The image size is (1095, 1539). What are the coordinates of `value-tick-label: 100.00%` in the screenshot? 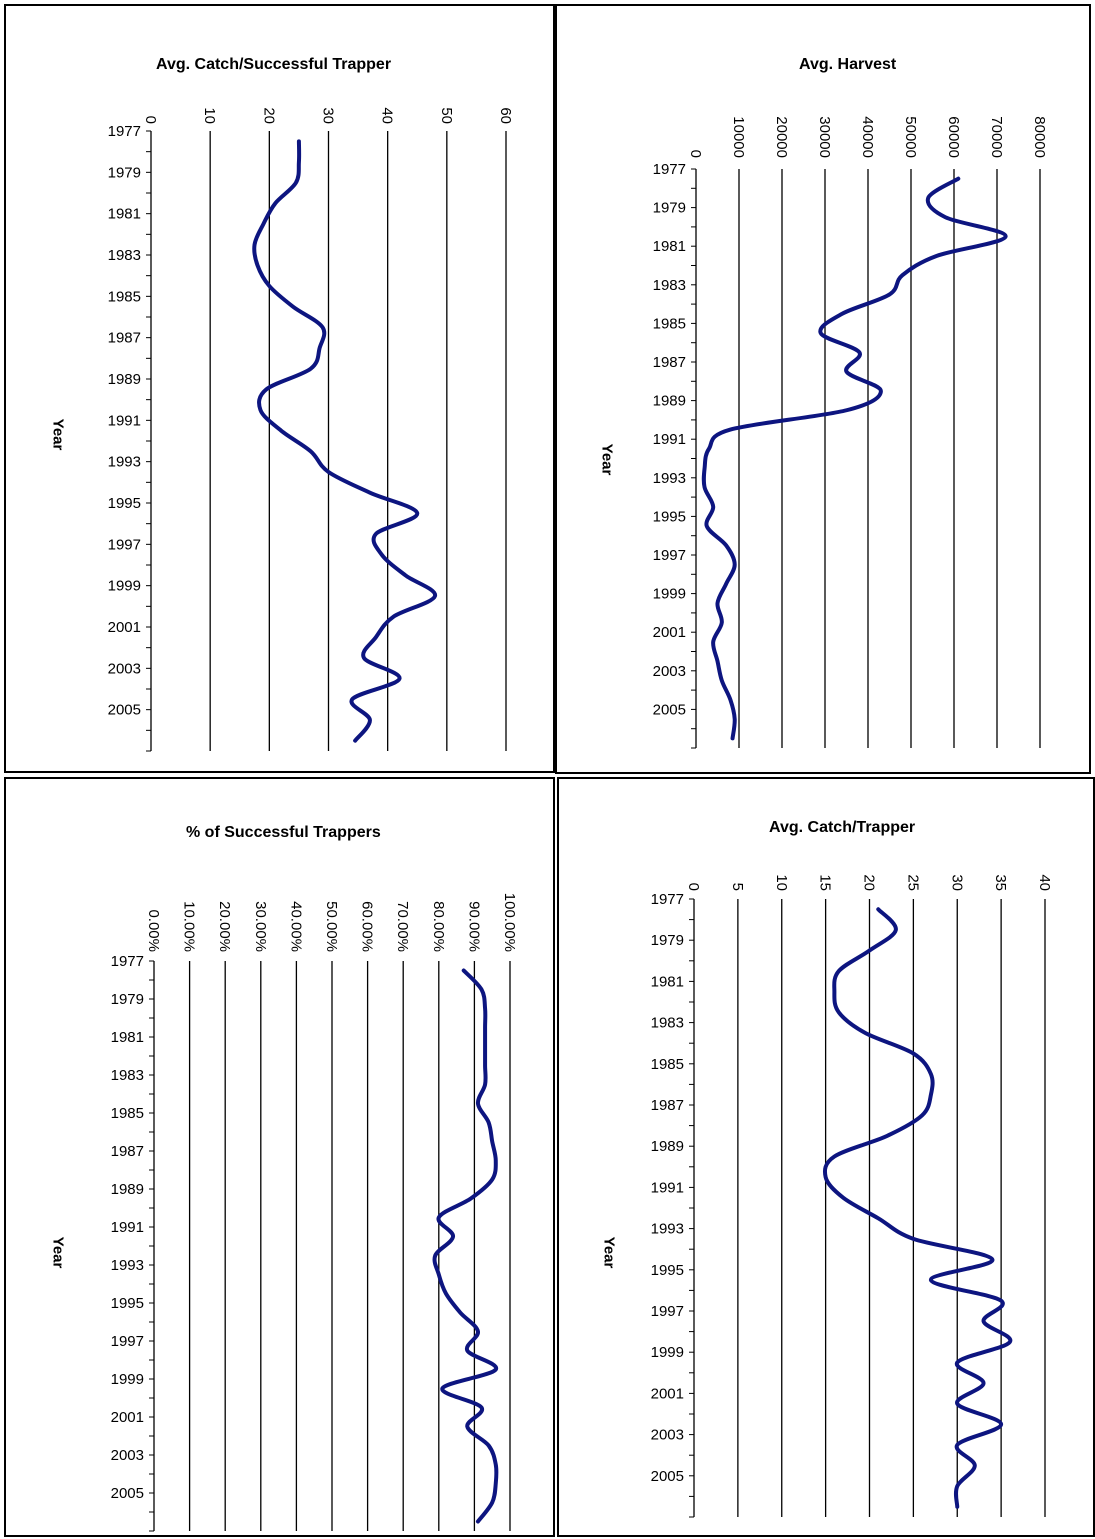 It's located at (509, 922).